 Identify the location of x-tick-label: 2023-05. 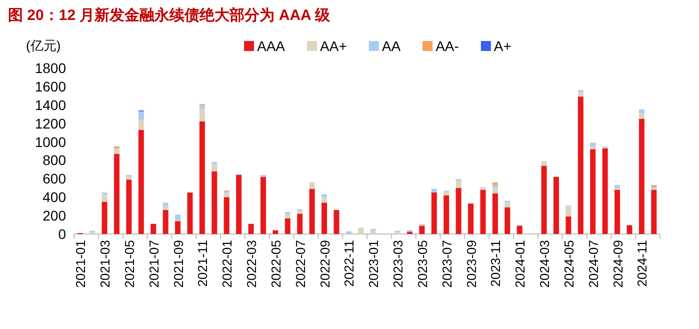
(422, 264).